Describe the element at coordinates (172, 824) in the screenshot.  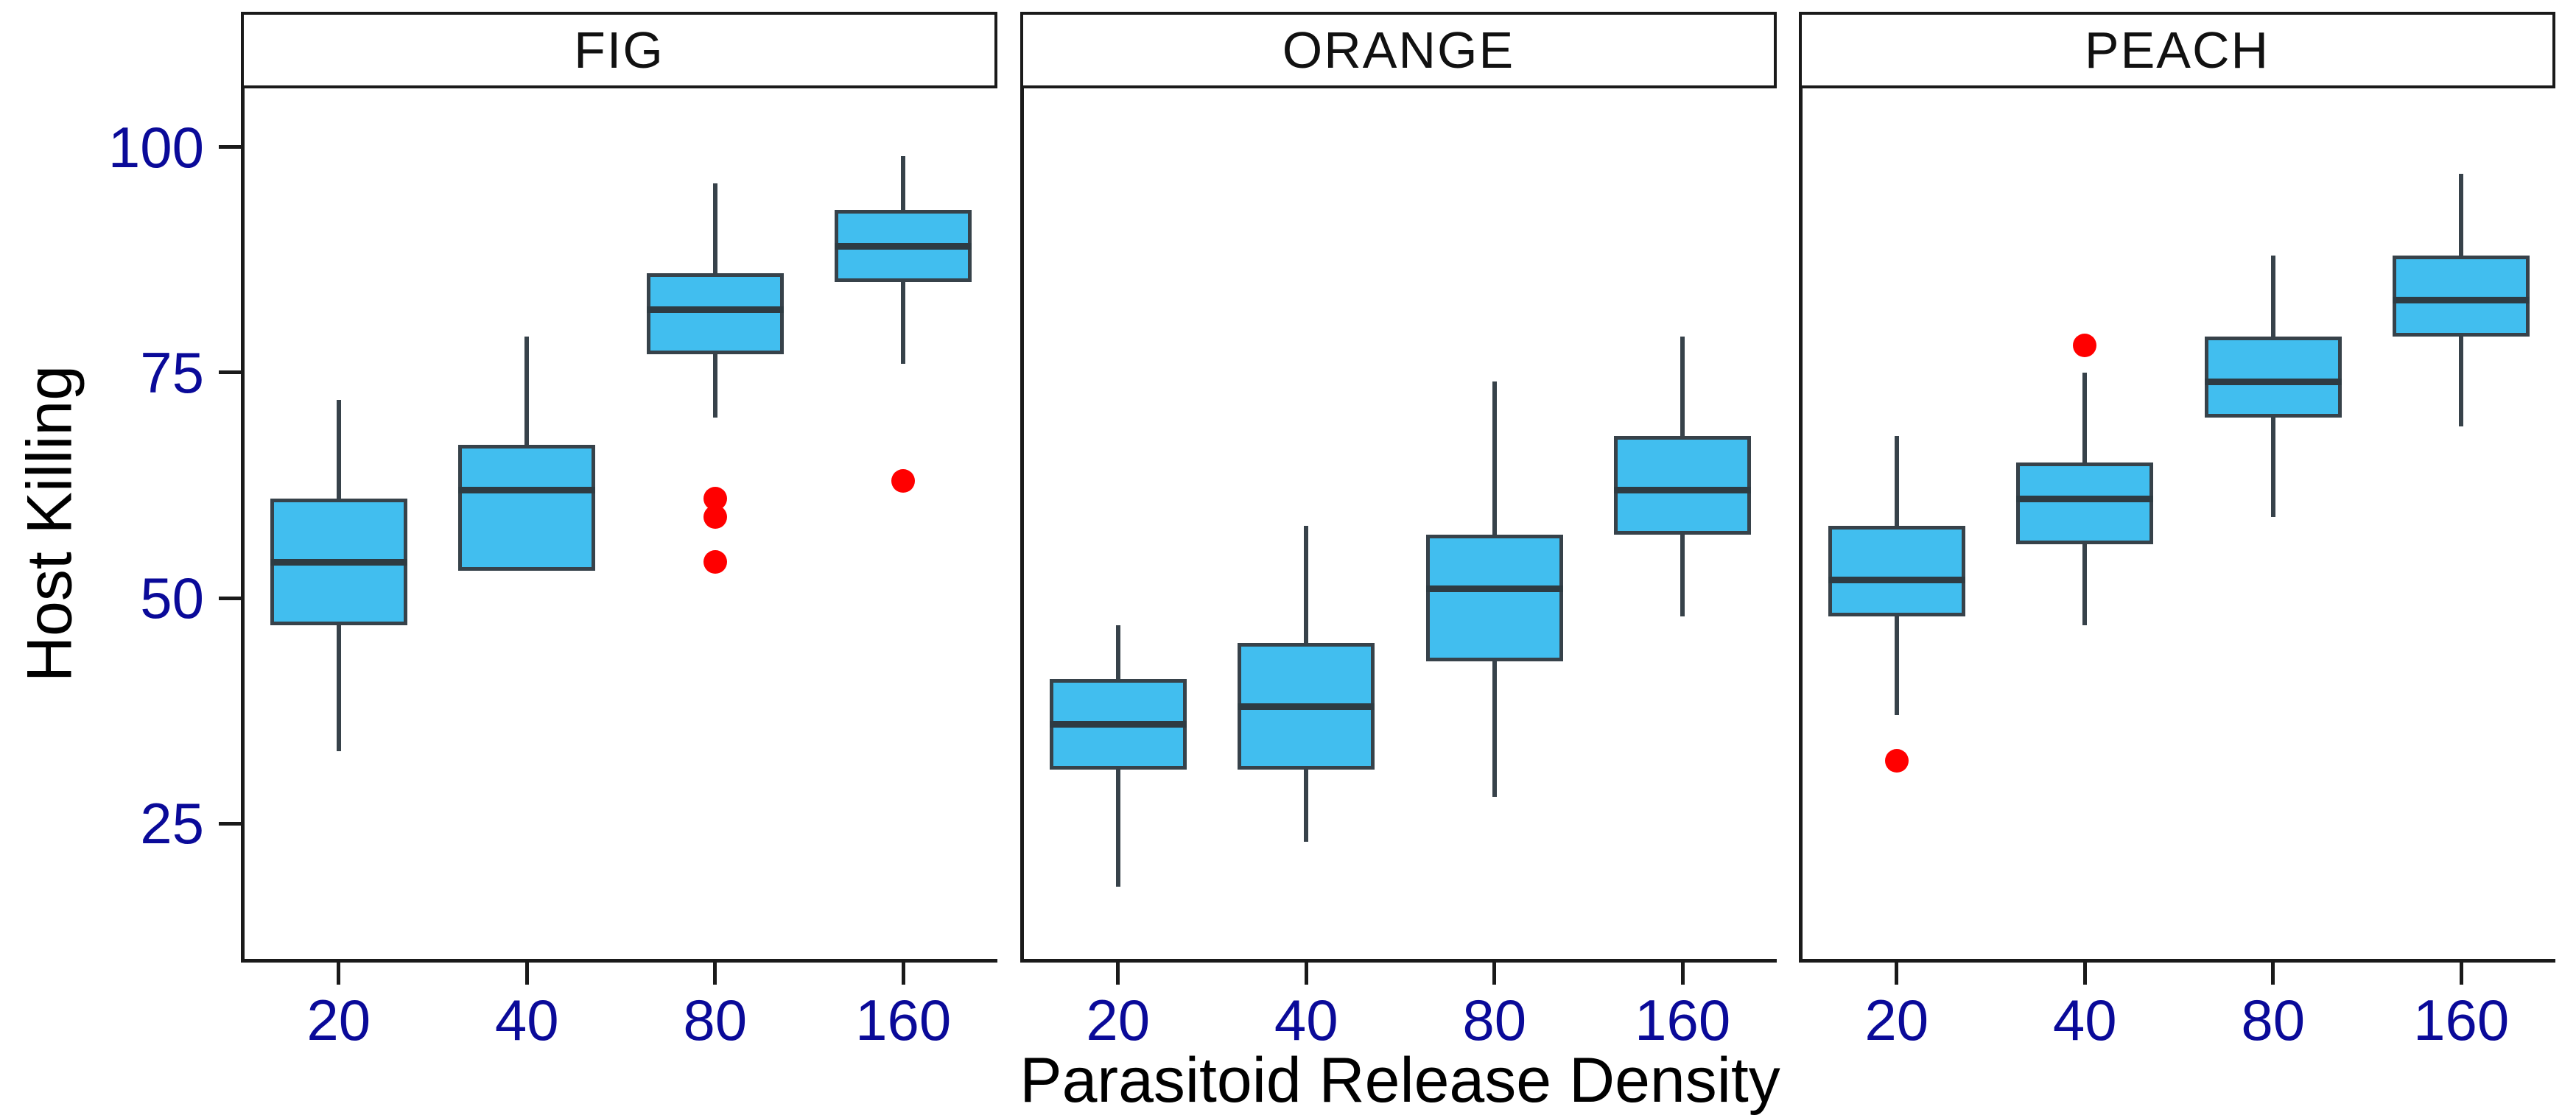
I see `y-tick-label: 25` at that location.